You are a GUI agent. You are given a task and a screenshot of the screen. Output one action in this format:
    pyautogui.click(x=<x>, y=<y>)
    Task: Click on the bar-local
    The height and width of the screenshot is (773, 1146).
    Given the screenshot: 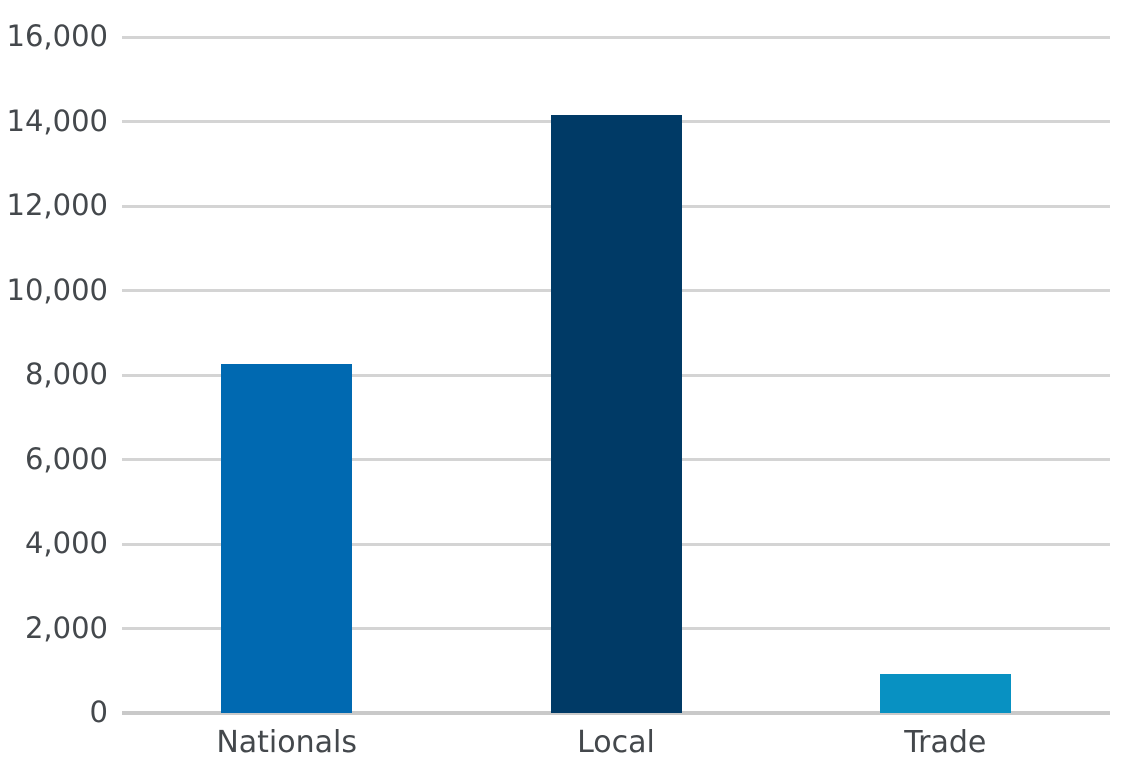 What is the action you would take?
    pyautogui.click(x=616, y=414)
    